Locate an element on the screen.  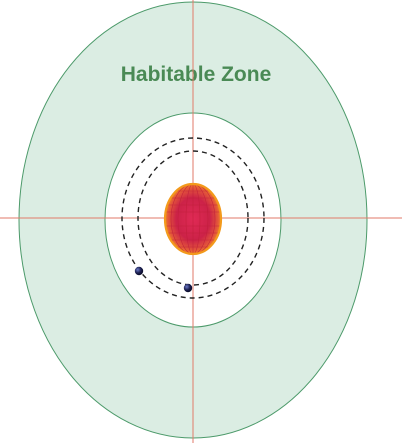
planet-outer is located at coordinates (188, 288).